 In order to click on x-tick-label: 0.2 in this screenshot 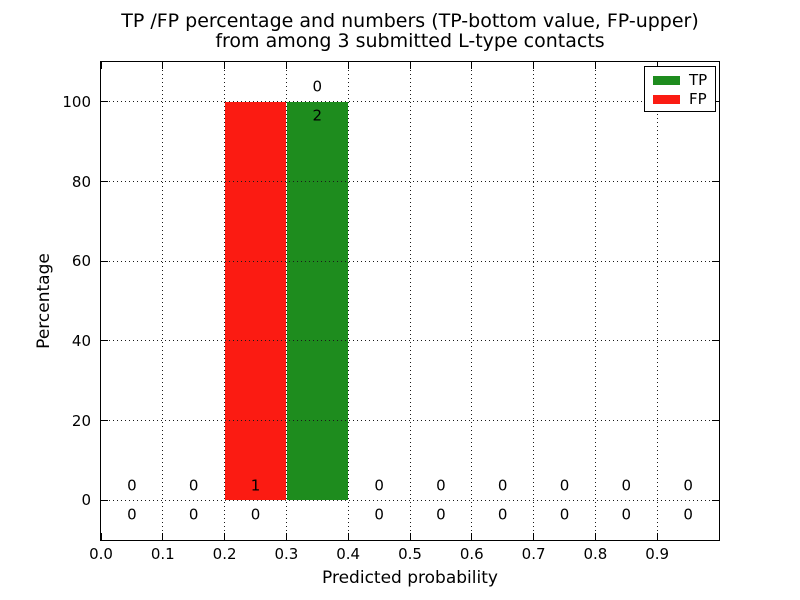, I will do `click(224, 554)`.